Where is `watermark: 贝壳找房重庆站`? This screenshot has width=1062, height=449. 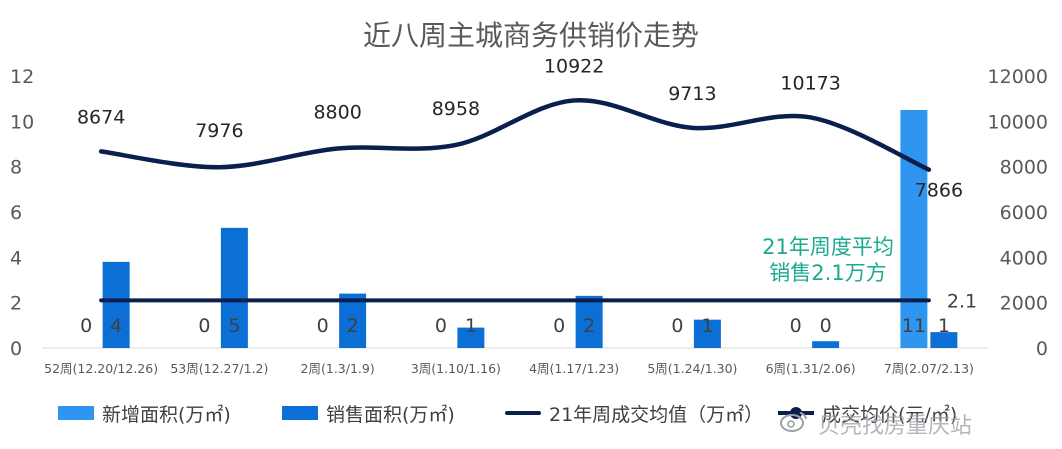 watermark: 贝壳找房重庆站 is located at coordinates (895, 426).